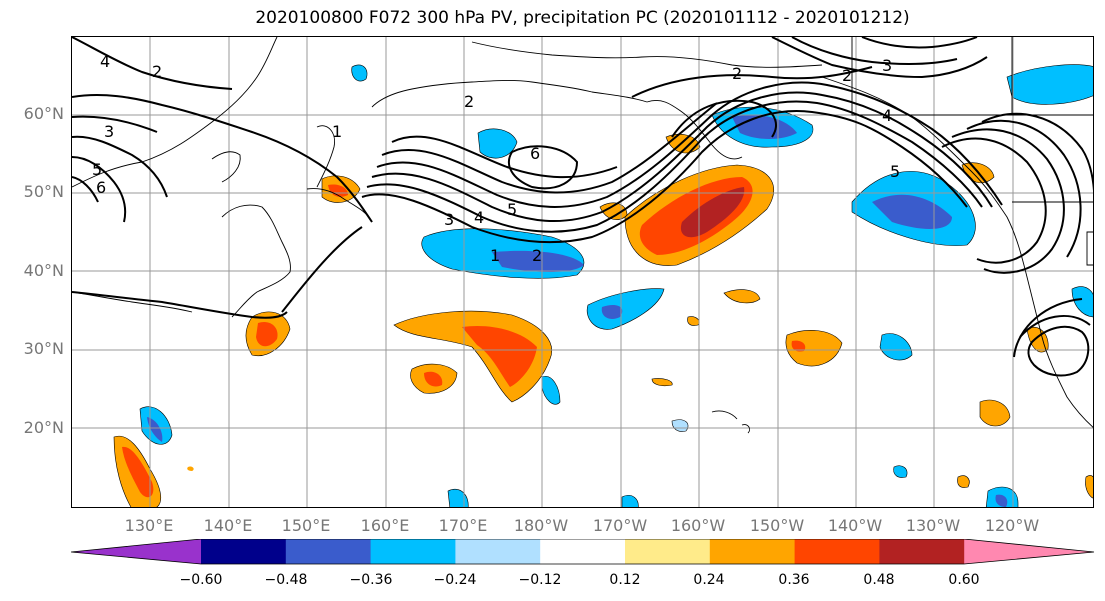 Image resolution: width=1105 pixels, height=601 pixels. Describe the element at coordinates (777, 525) in the screenshot. I see `lon-label: 150°W` at that location.